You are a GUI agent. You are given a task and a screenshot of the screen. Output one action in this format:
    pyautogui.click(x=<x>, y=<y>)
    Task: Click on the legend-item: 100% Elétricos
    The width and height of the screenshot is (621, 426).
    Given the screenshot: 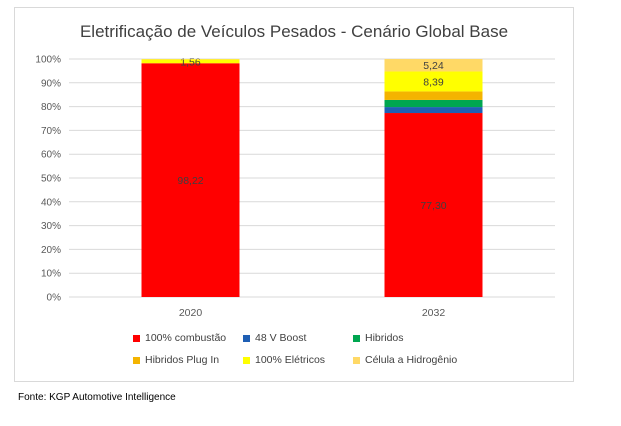 What is the action you would take?
    pyautogui.click(x=284, y=360)
    